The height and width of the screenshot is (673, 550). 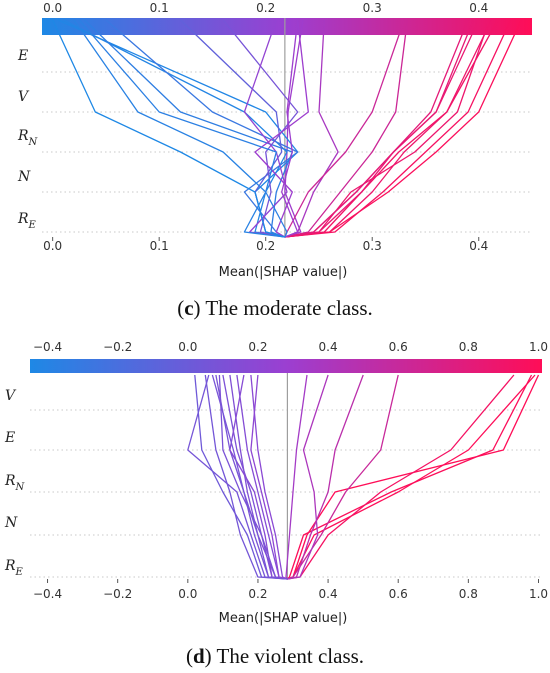 I want to click on x-axis: −0.4 −0.2 0.0 0.2 0.4 0.6 0.8 1.0, so click(x=290, y=590).